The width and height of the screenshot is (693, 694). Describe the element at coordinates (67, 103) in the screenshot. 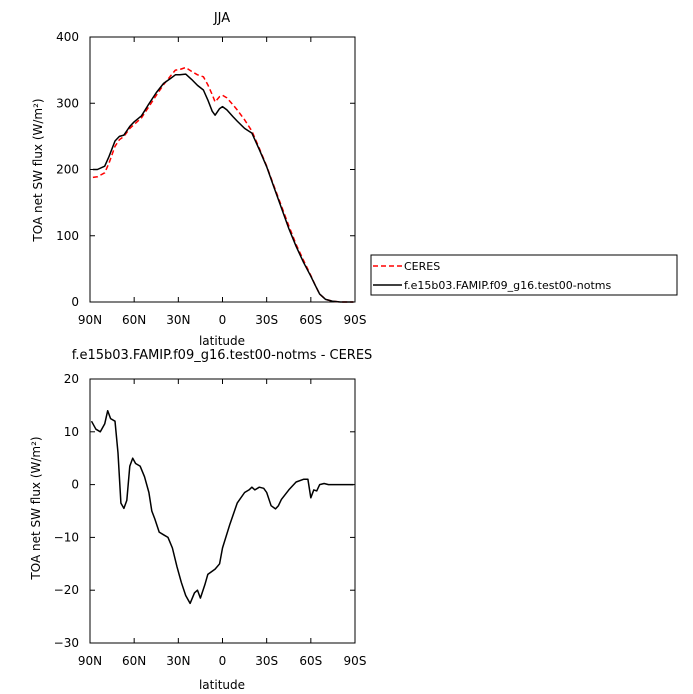

I see `y-tick-label: 300` at that location.